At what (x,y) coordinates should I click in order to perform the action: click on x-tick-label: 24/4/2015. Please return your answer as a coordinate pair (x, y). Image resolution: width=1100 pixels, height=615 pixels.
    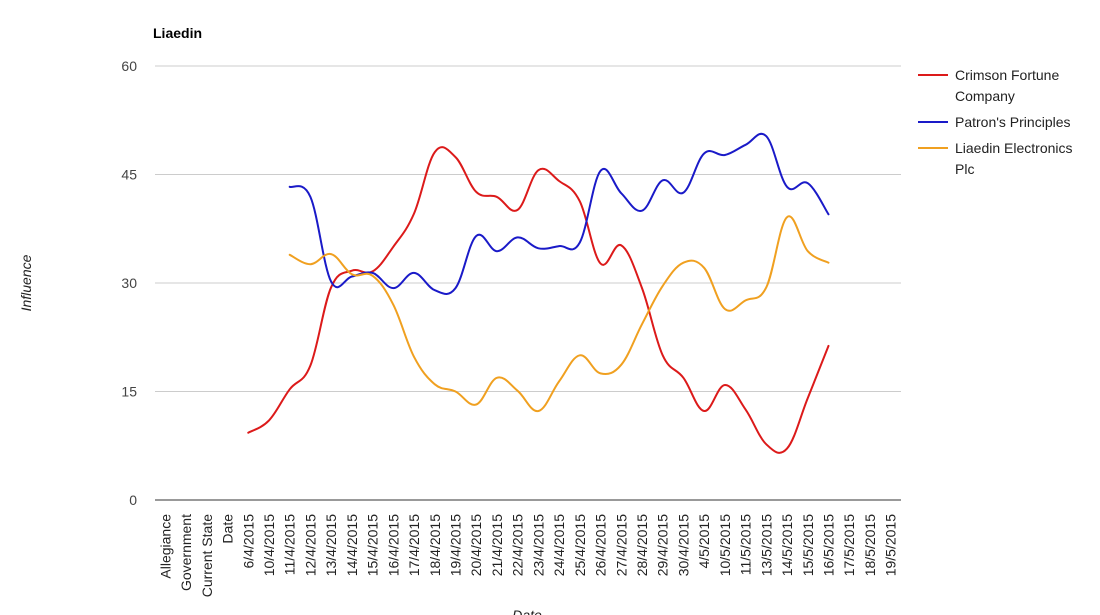
    Looking at the image, I should click on (559, 545).